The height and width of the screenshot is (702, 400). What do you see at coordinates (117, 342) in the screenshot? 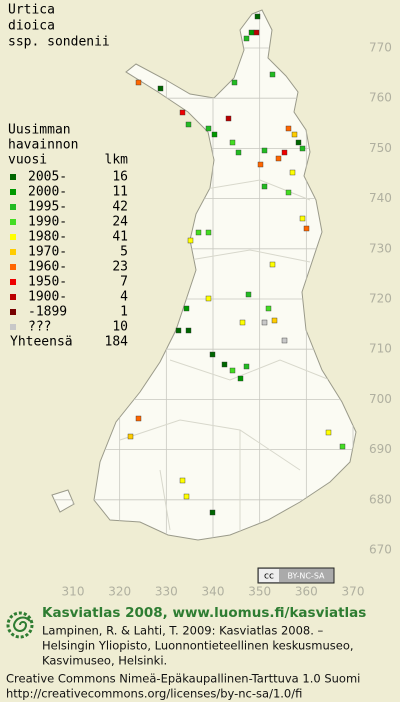
I see `legend-total-count: 184` at bounding box center [117, 342].